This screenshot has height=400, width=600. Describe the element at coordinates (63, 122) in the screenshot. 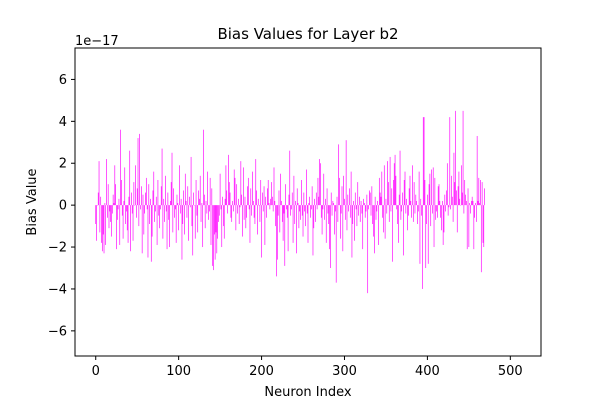

I see `y-tick-label: 4` at that location.